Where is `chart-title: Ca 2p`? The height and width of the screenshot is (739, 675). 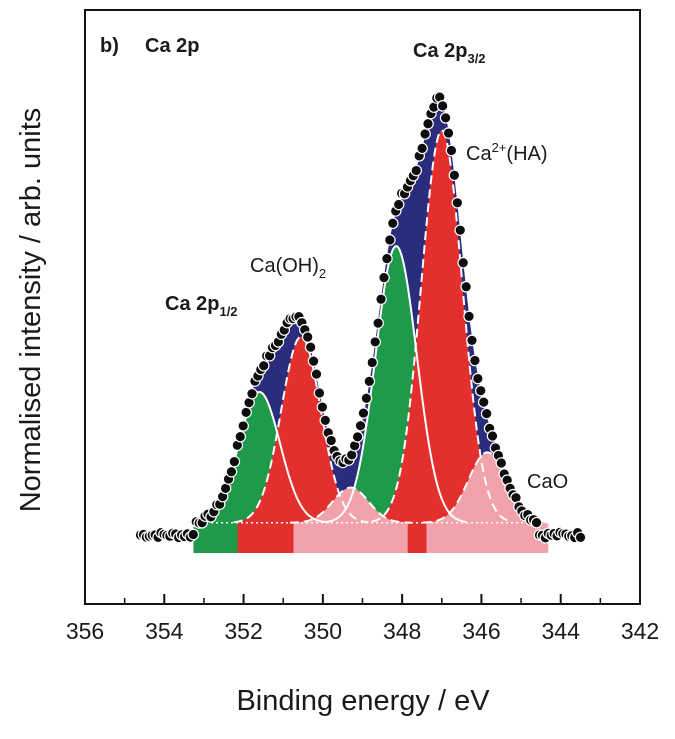
chart-title: Ca 2p is located at coordinates (172, 46).